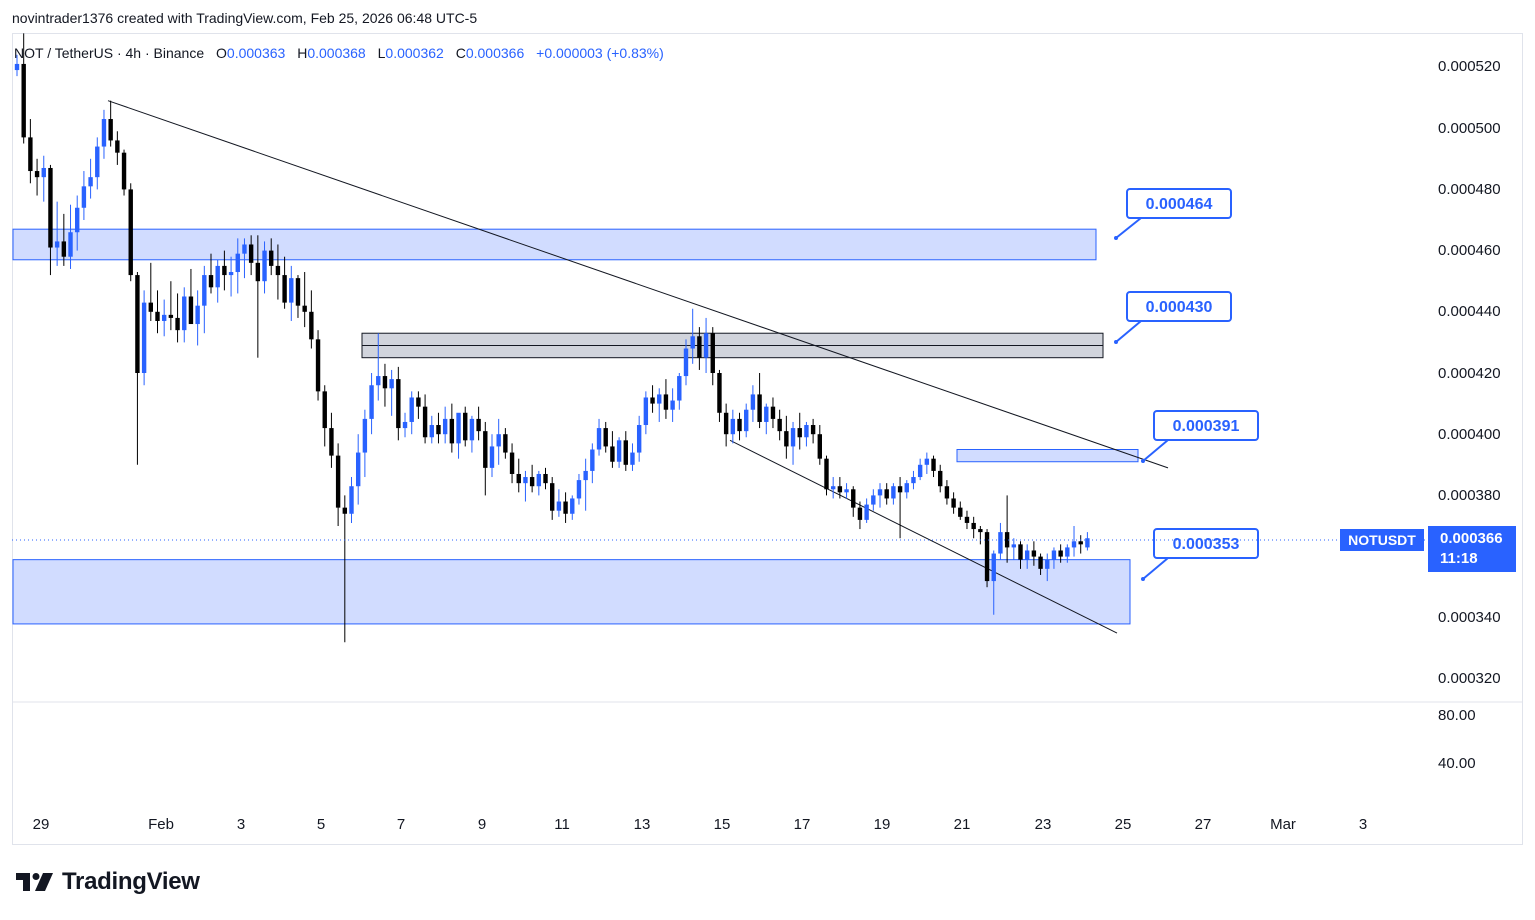 The height and width of the screenshot is (920, 1535). I want to click on price-callout: 0.000464, so click(1173, 214).